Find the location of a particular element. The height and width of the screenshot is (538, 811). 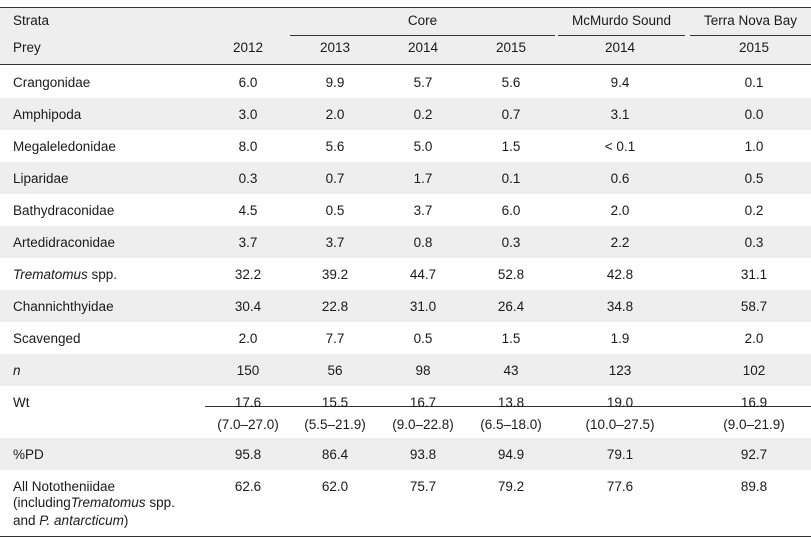

table-cell: 0.8 is located at coordinates (423, 242).